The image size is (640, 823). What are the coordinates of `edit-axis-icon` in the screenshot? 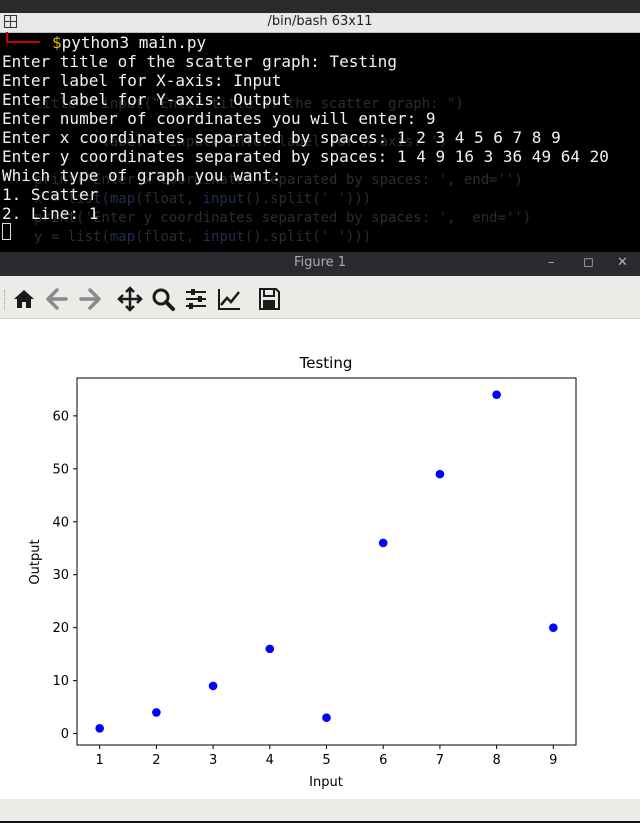 It's located at (229, 299).